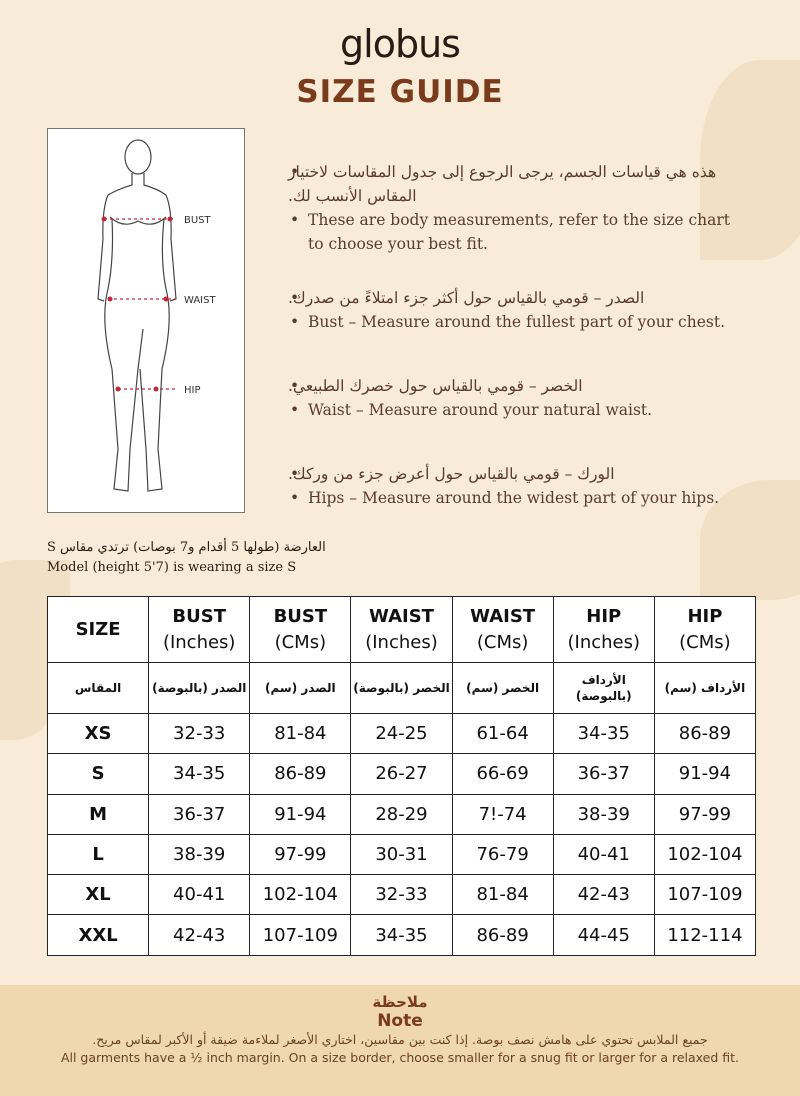  I want to click on measurement-cell: 112-114, so click(705, 935).